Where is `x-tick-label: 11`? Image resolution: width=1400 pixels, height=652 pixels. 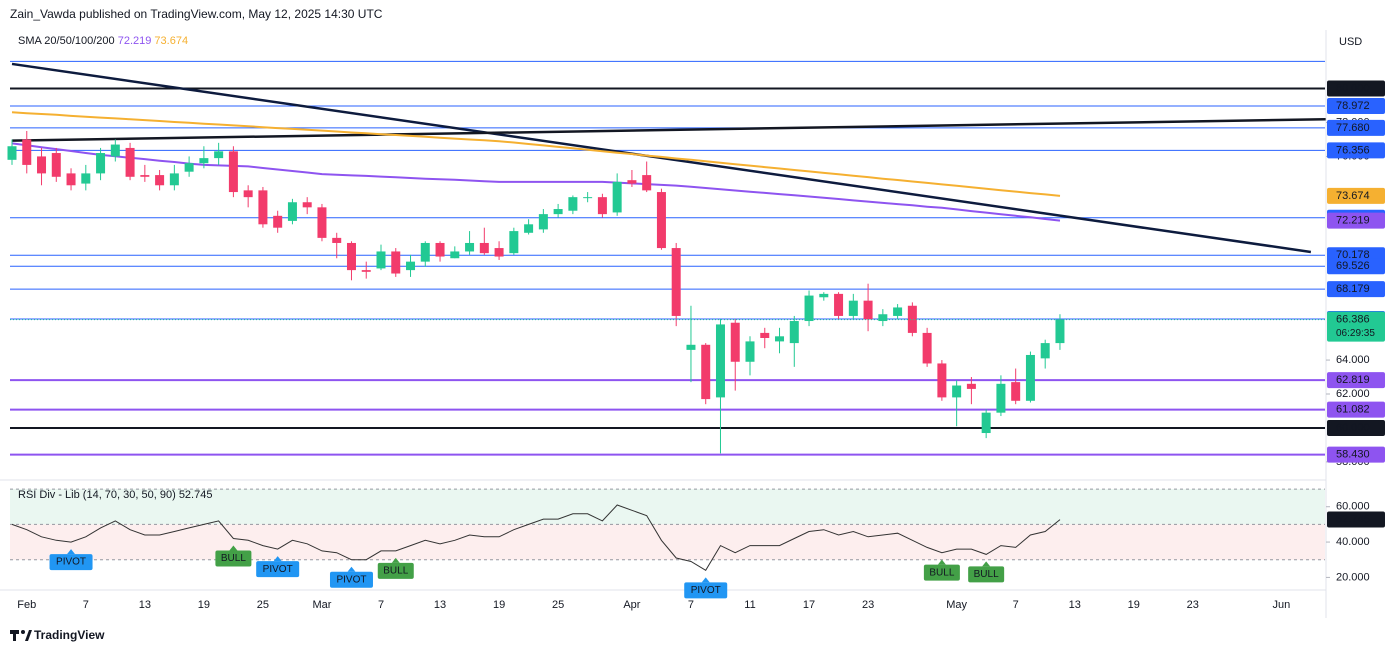 x-tick-label: 11 is located at coordinates (749, 605).